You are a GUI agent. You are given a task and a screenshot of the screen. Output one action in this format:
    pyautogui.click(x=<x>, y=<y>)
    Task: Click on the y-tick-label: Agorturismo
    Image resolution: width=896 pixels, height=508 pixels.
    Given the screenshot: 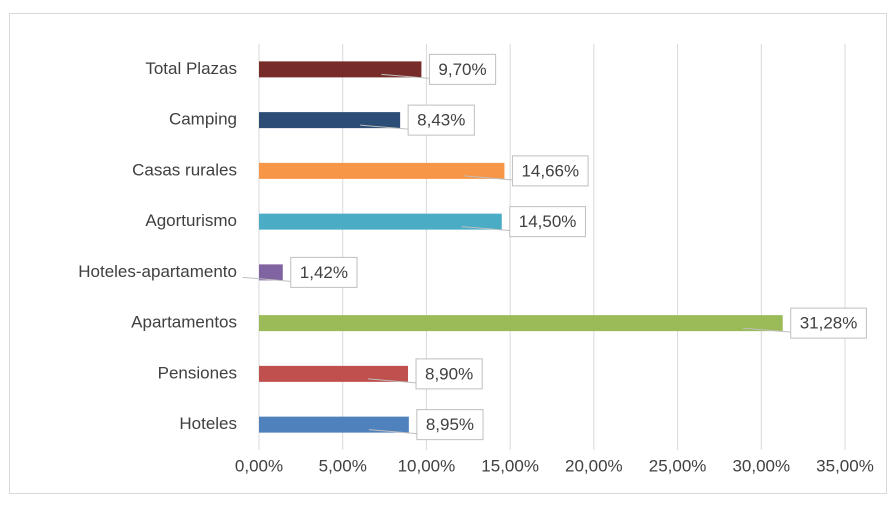 What is the action you would take?
    pyautogui.click(x=191, y=220)
    